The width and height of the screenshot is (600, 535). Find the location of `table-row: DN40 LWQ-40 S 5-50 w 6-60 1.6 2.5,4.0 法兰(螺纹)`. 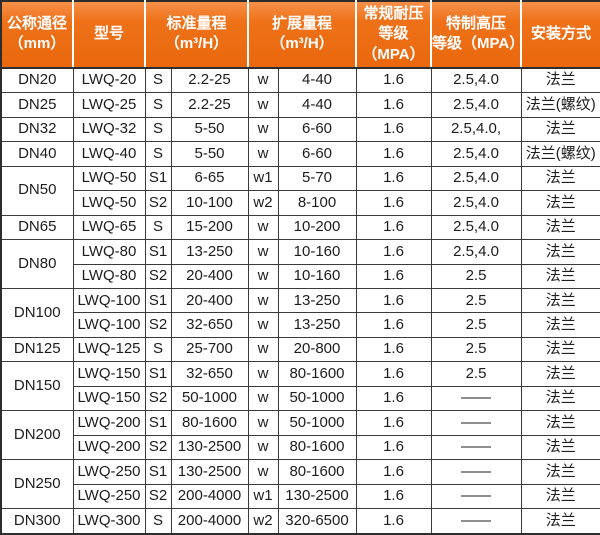

table-row: DN40 LWQ-40 S 5-50 w 6-60 1.6 2.5,4.0 法兰(螺纹) is located at coordinates (300, 154).